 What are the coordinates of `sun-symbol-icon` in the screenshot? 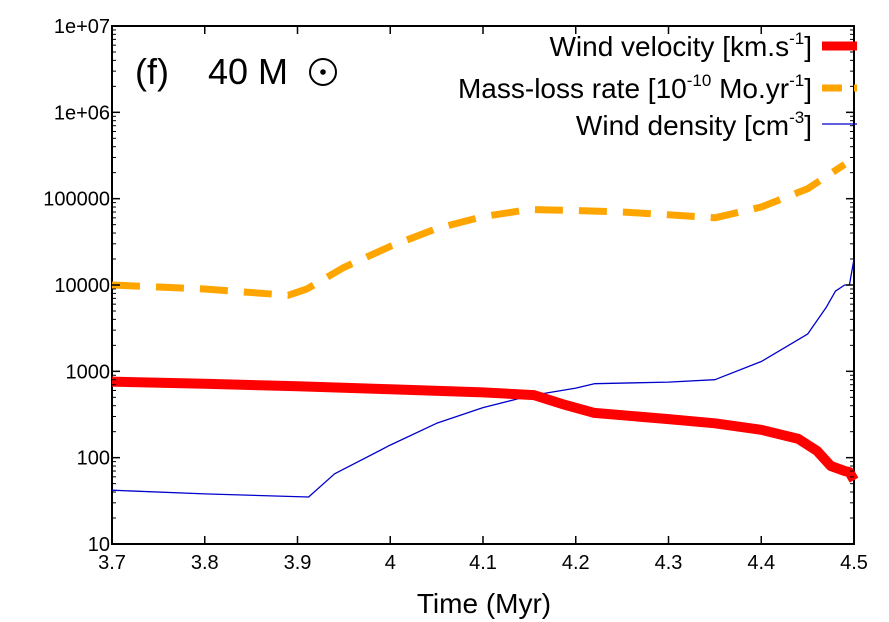 It's located at (323, 72).